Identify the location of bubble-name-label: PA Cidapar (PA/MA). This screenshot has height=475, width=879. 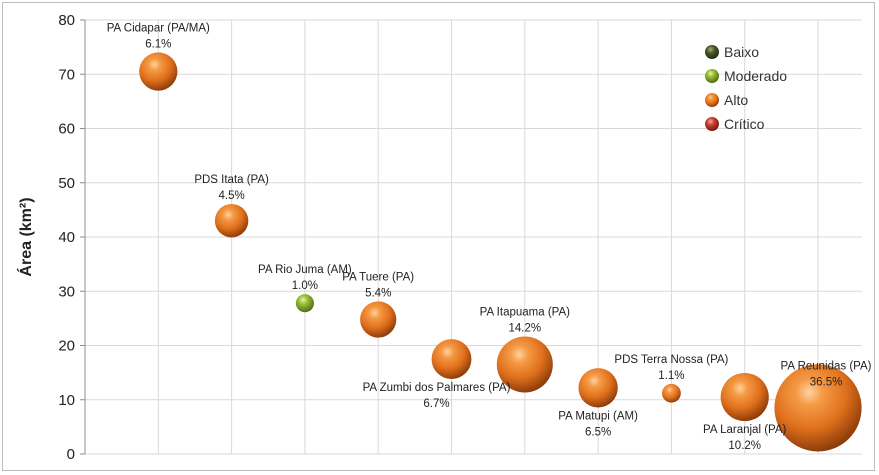
(158, 28).